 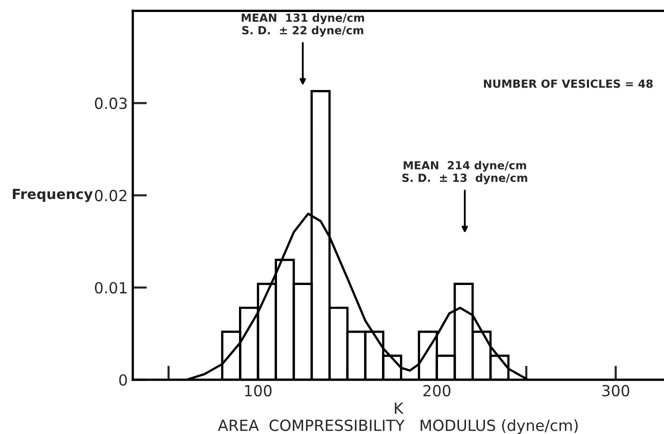 I want to click on annotation: MEAN 214 dyne/cm S. D. ± 13 dyne/cm, so click(x=465, y=172).